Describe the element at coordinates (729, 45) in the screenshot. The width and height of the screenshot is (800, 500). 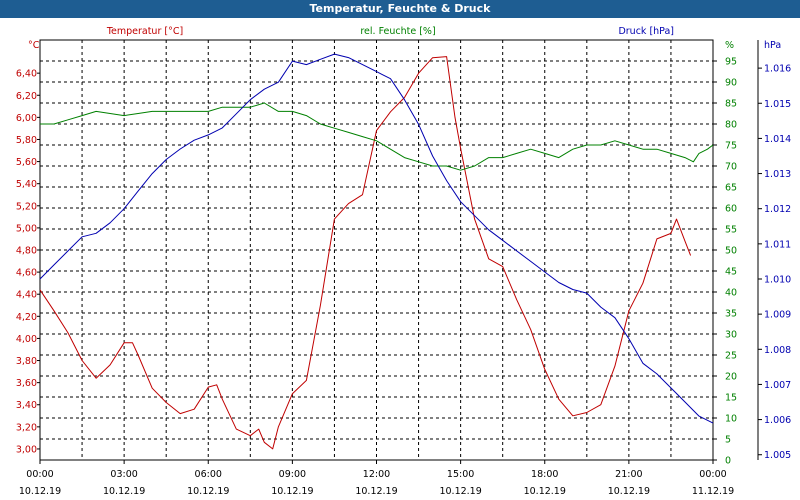
I see `humidity-unit-label: %` at that location.